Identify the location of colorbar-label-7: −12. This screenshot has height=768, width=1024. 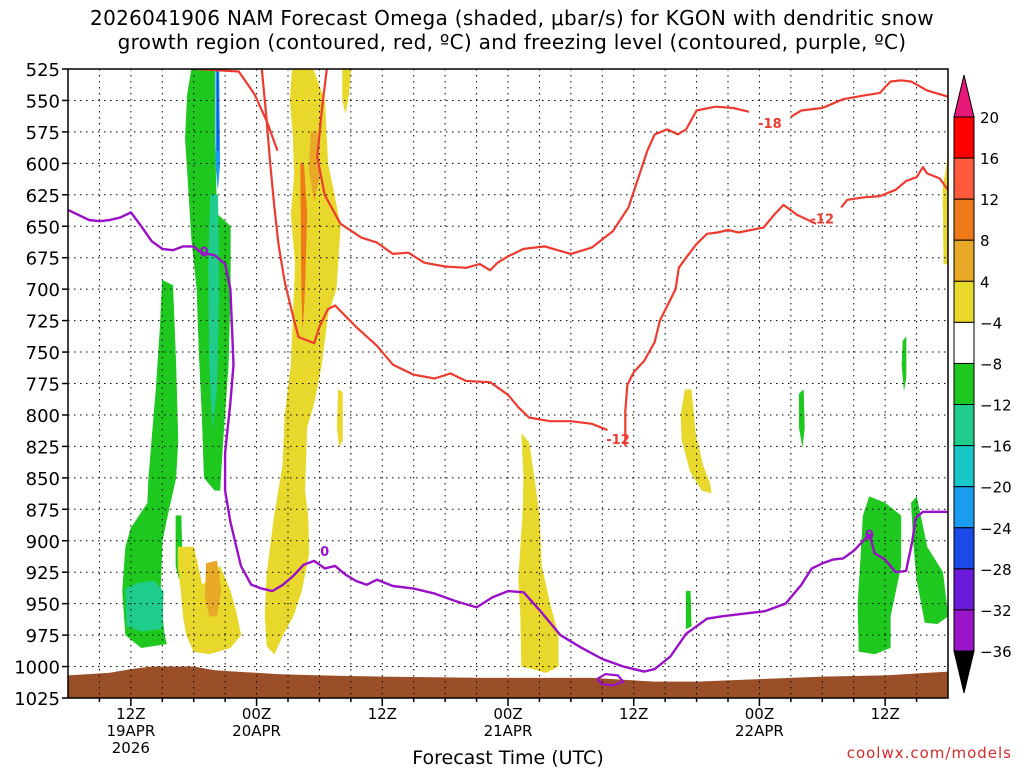
(996, 406).